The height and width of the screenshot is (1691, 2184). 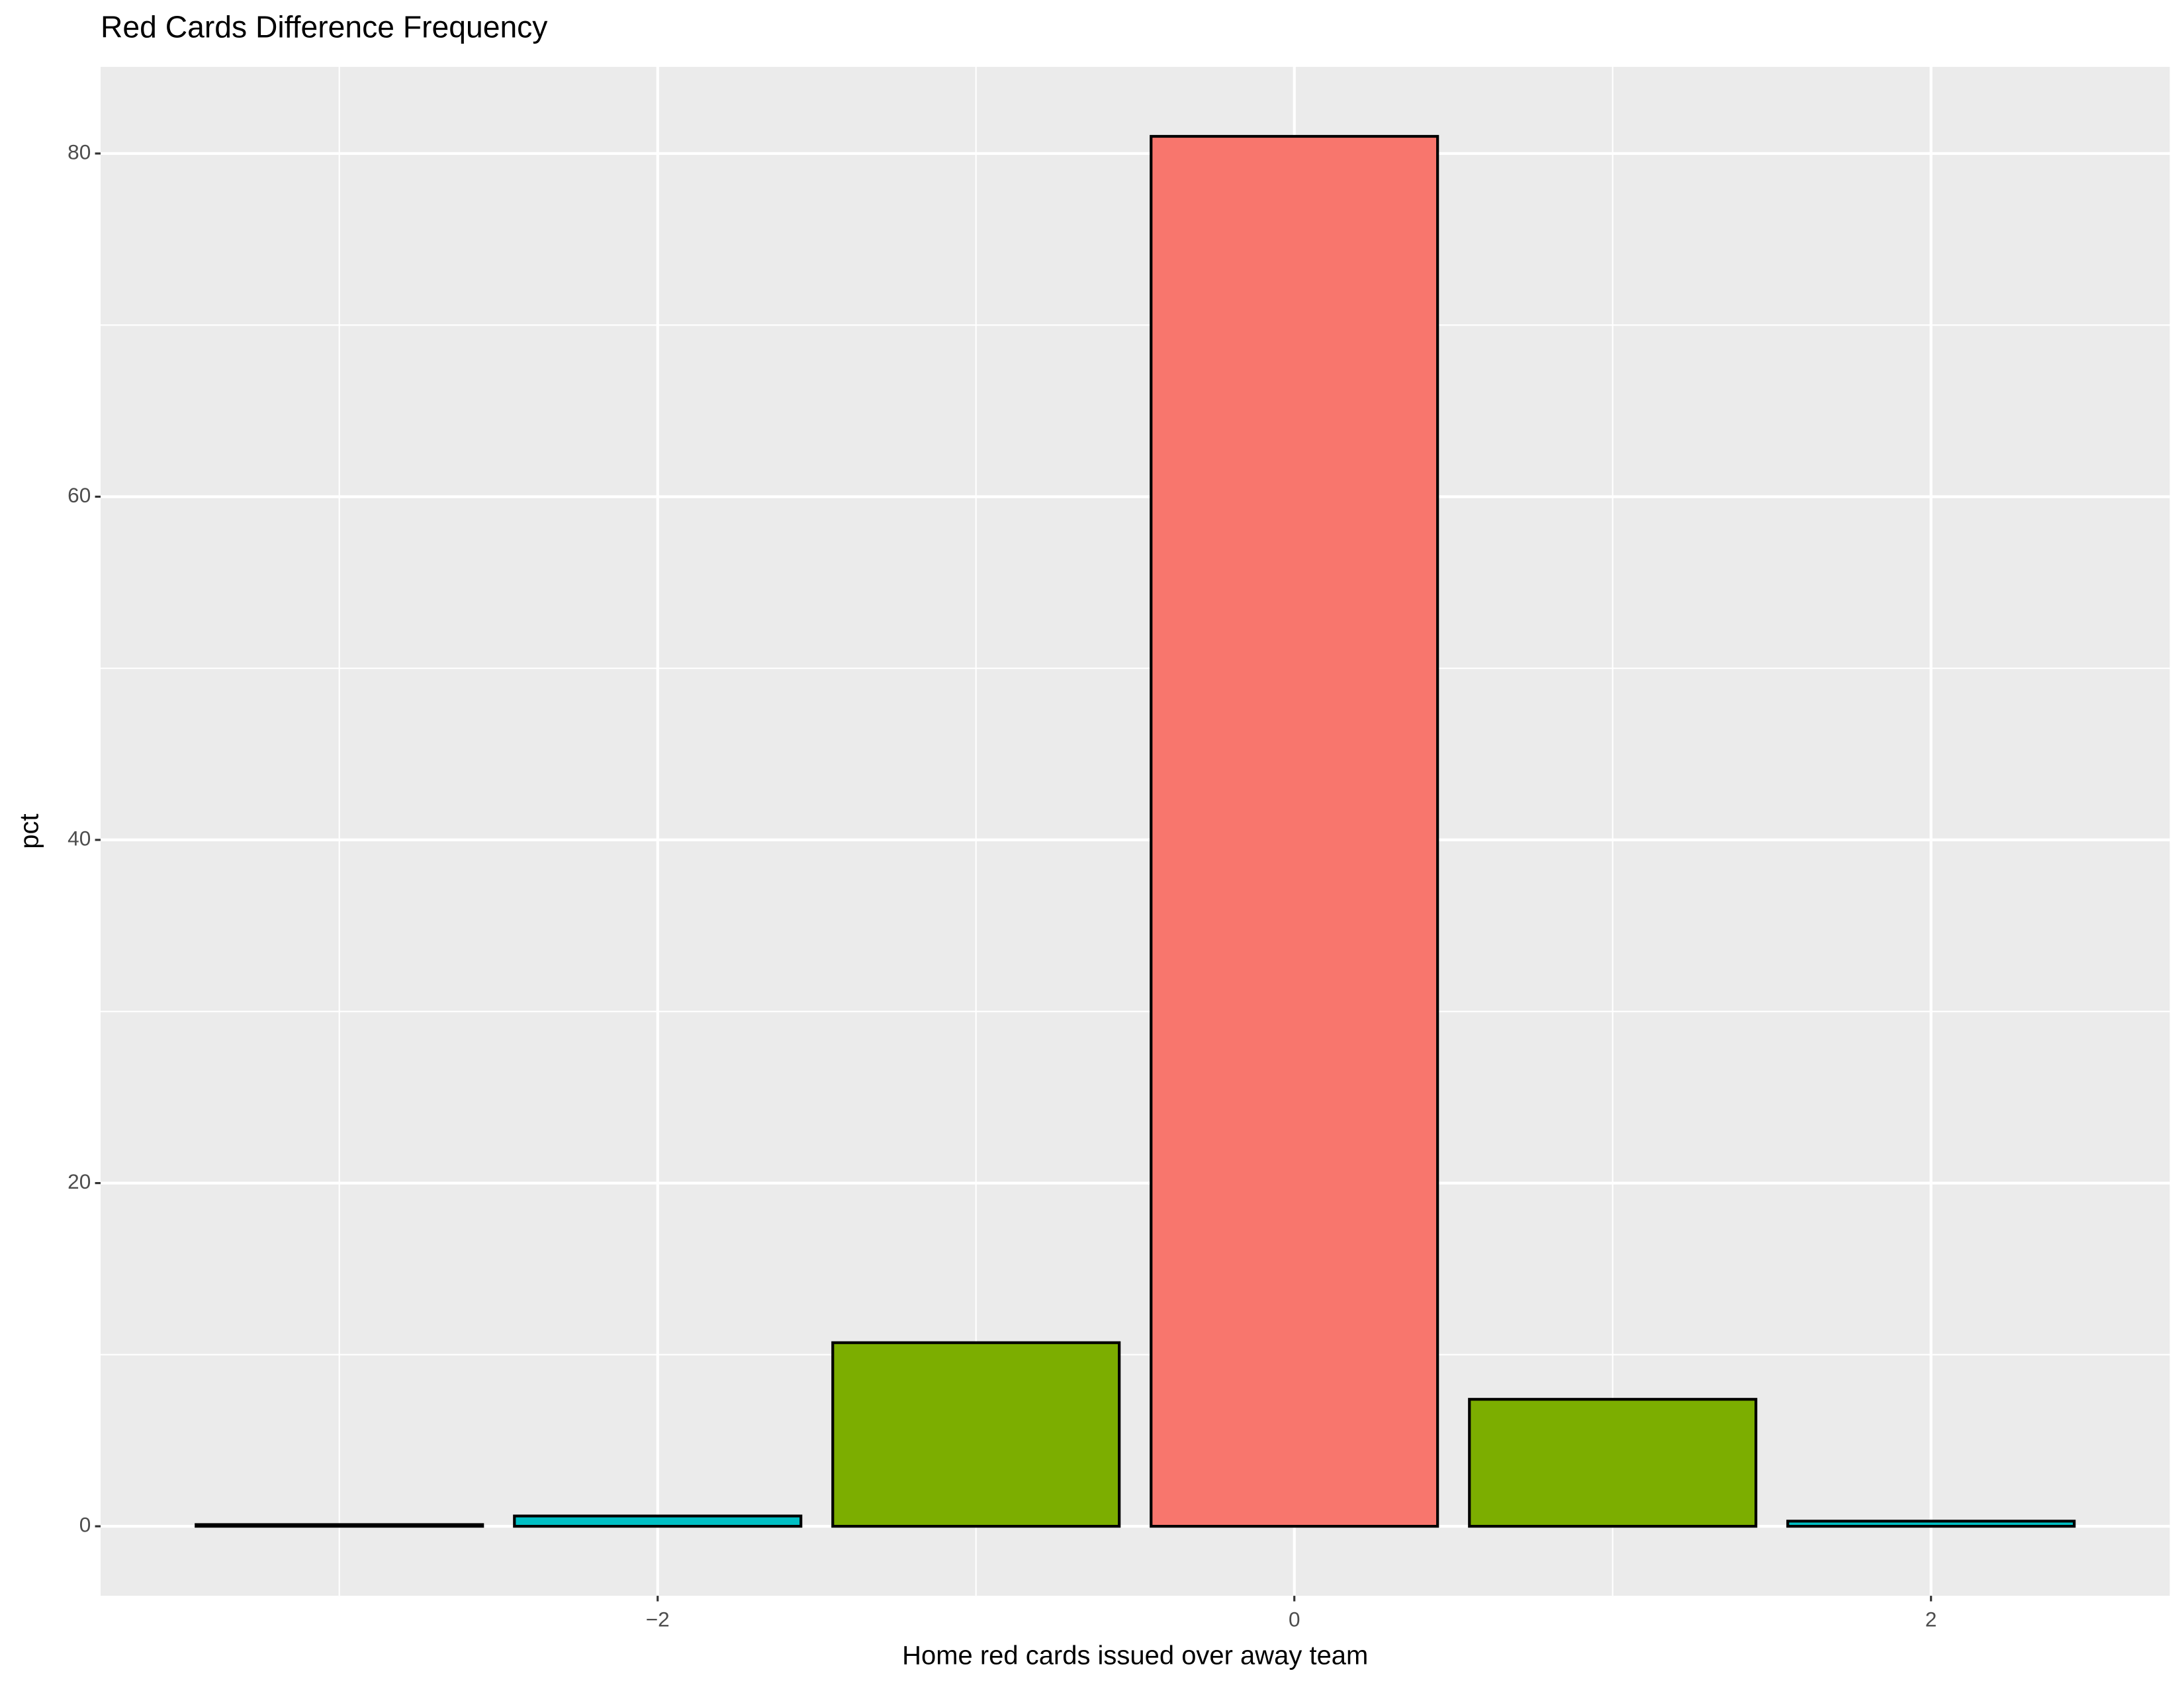 I want to click on y-tick-label: 60, so click(x=79, y=495).